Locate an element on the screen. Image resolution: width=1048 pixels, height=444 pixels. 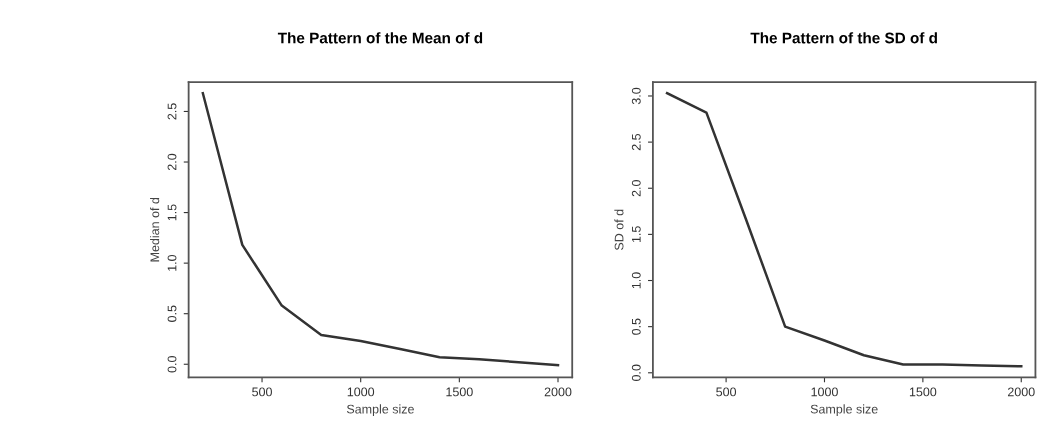
y-axis-title: Median of d is located at coordinates (155, 229).